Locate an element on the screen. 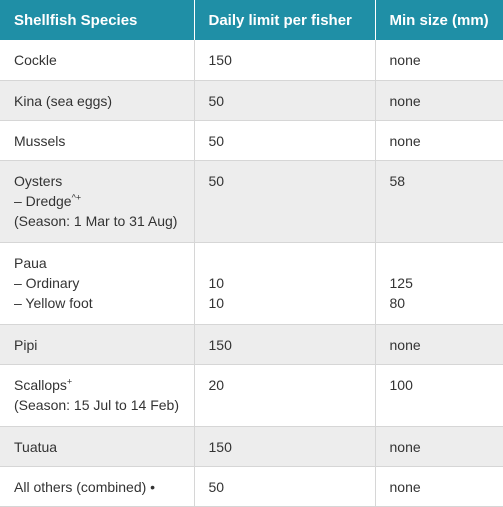  species-cell: Kina (sea eggs) is located at coordinates (97, 100).